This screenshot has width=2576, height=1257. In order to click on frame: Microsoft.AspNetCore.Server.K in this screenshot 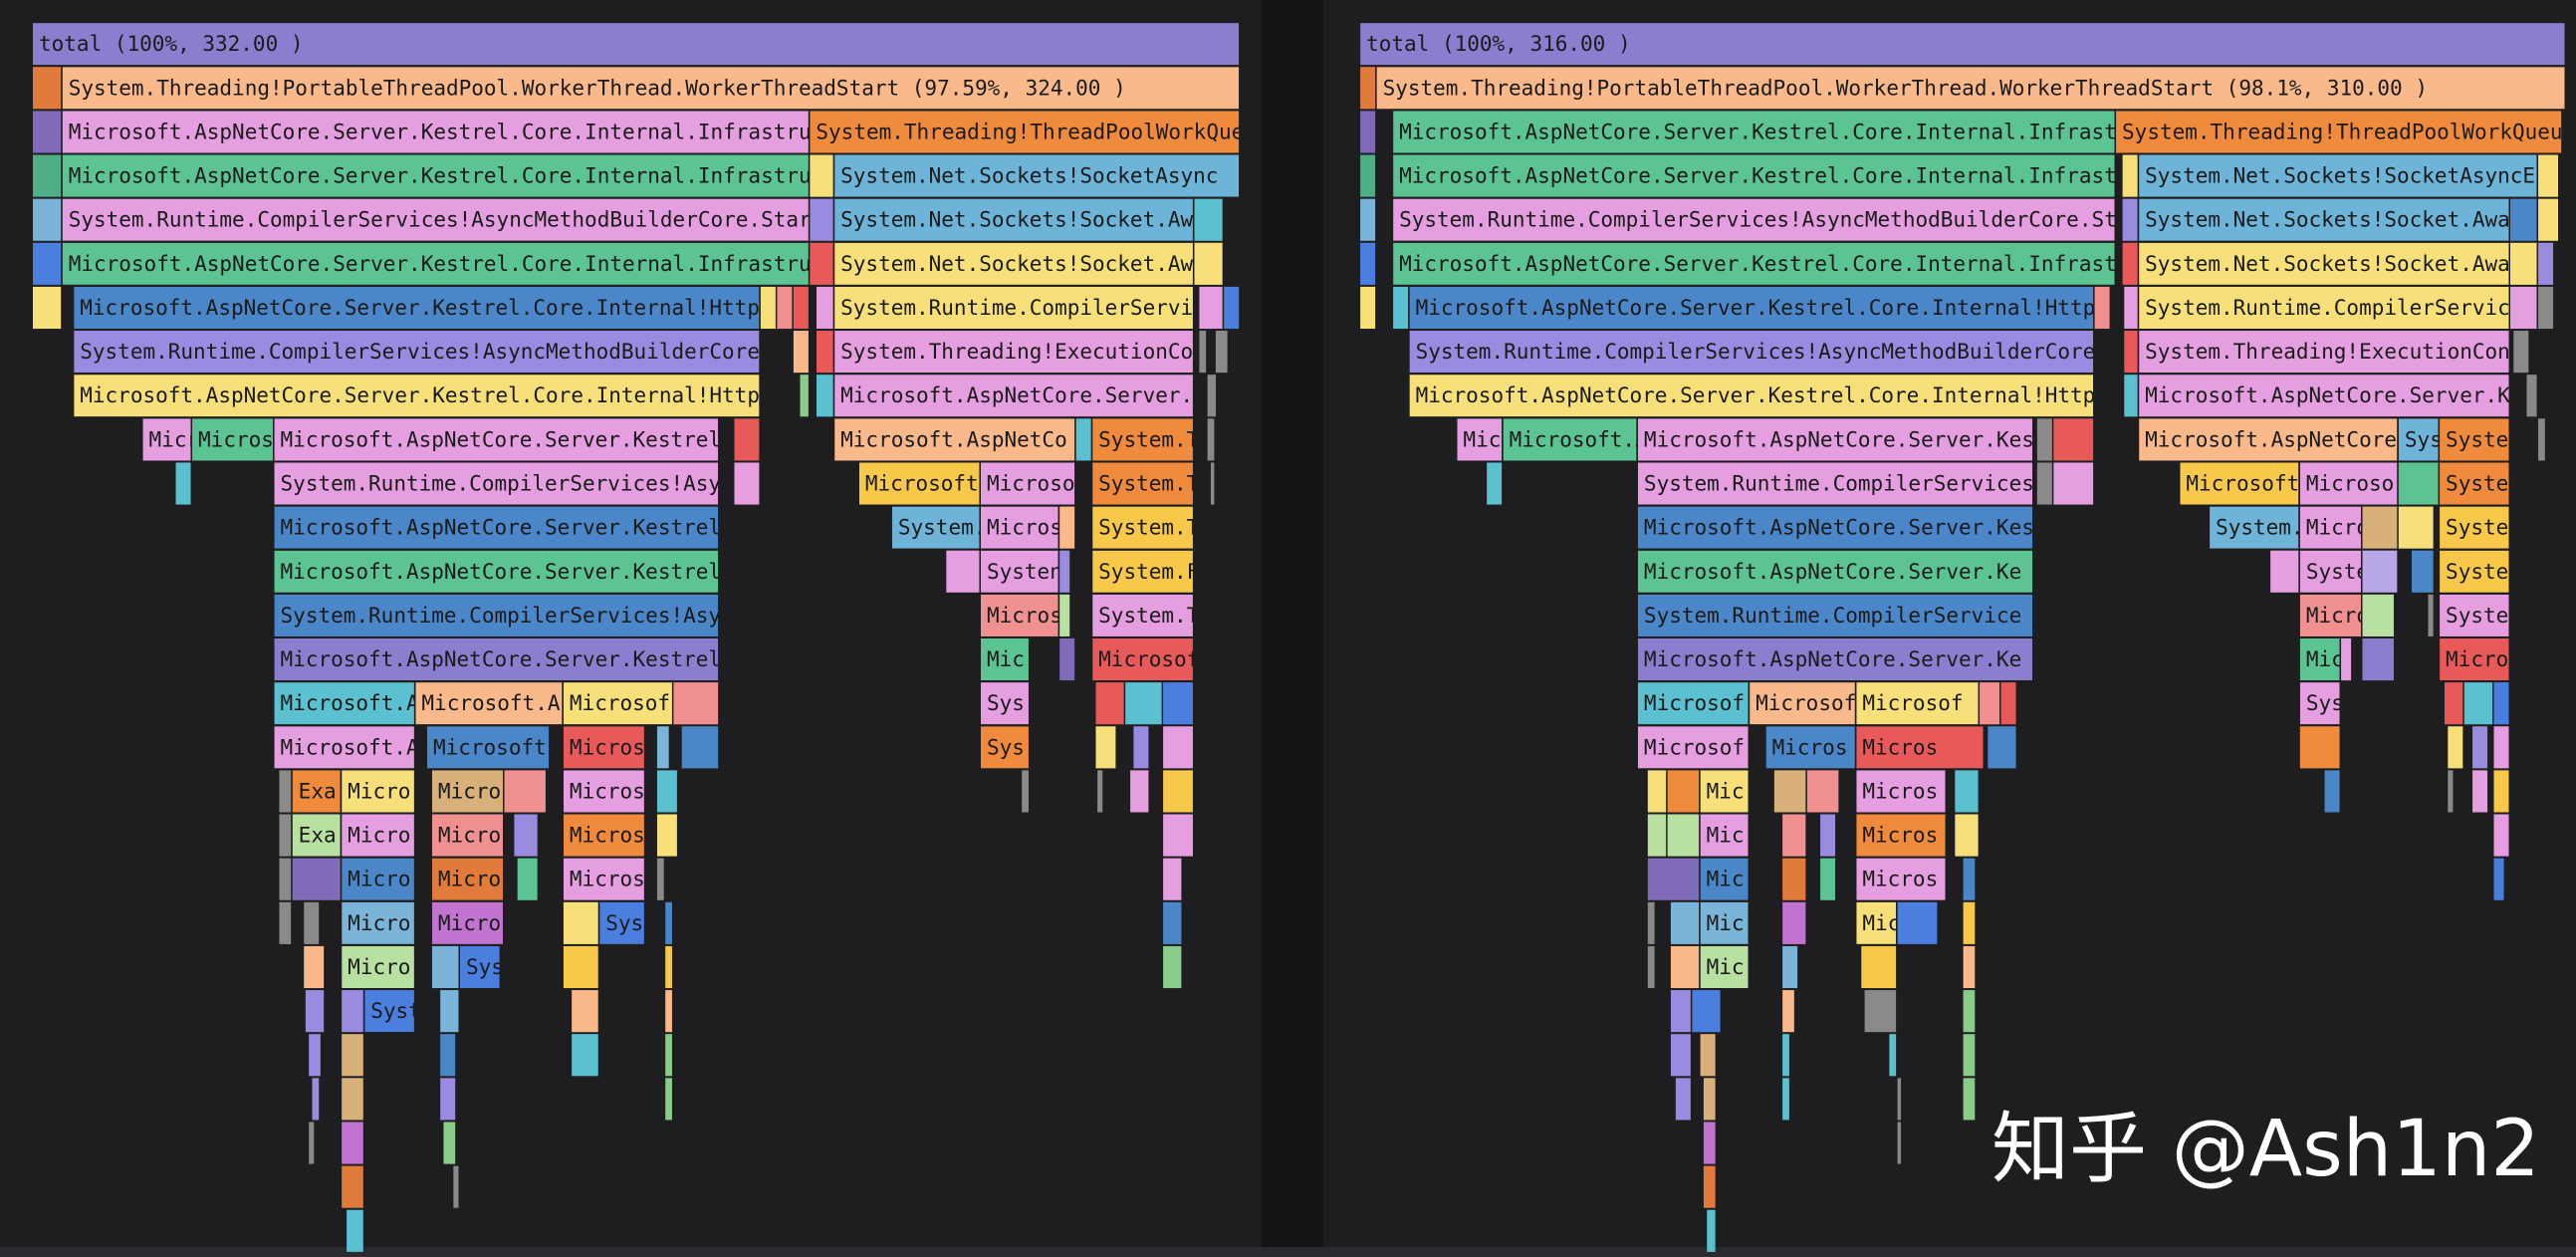, I will do `click(2324, 396)`.